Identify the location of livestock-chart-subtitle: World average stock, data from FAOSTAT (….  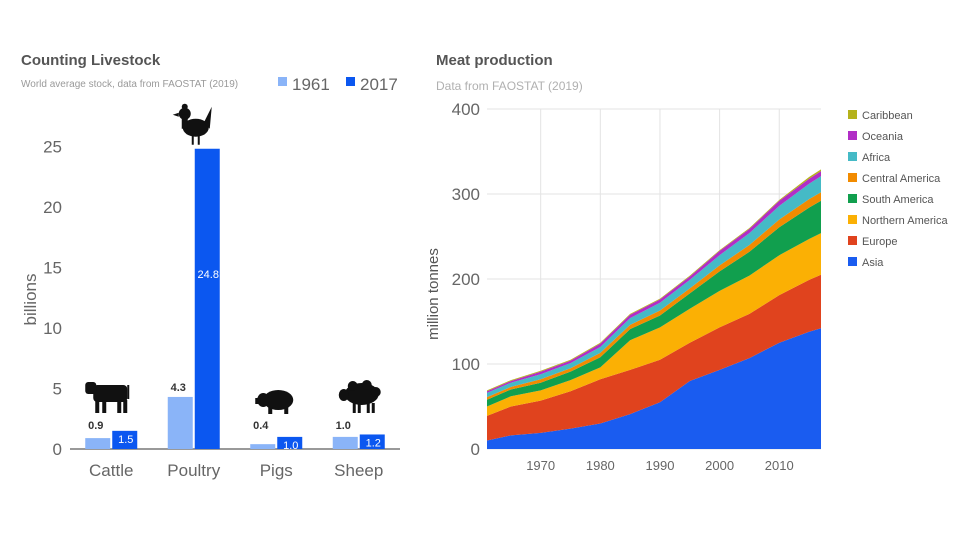
(130, 84).